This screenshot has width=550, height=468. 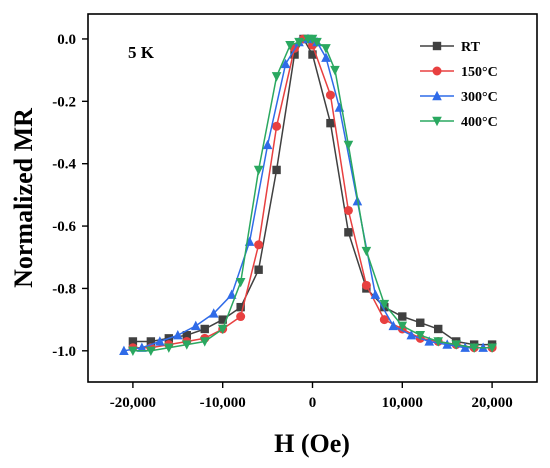 What do you see at coordinates (64, 289) in the screenshot?
I see `y-tick-label: -0.8` at bounding box center [64, 289].